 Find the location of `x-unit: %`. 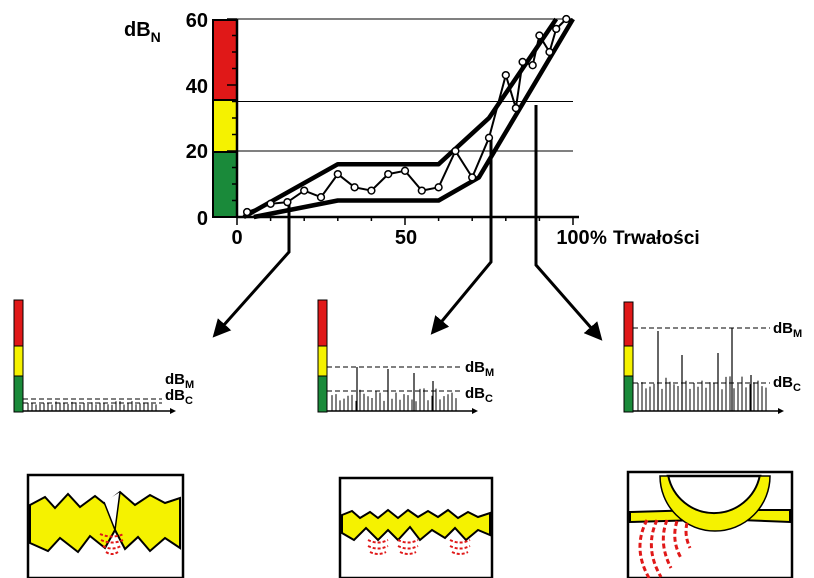

x-unit: % is located at coordinates (598, 238).